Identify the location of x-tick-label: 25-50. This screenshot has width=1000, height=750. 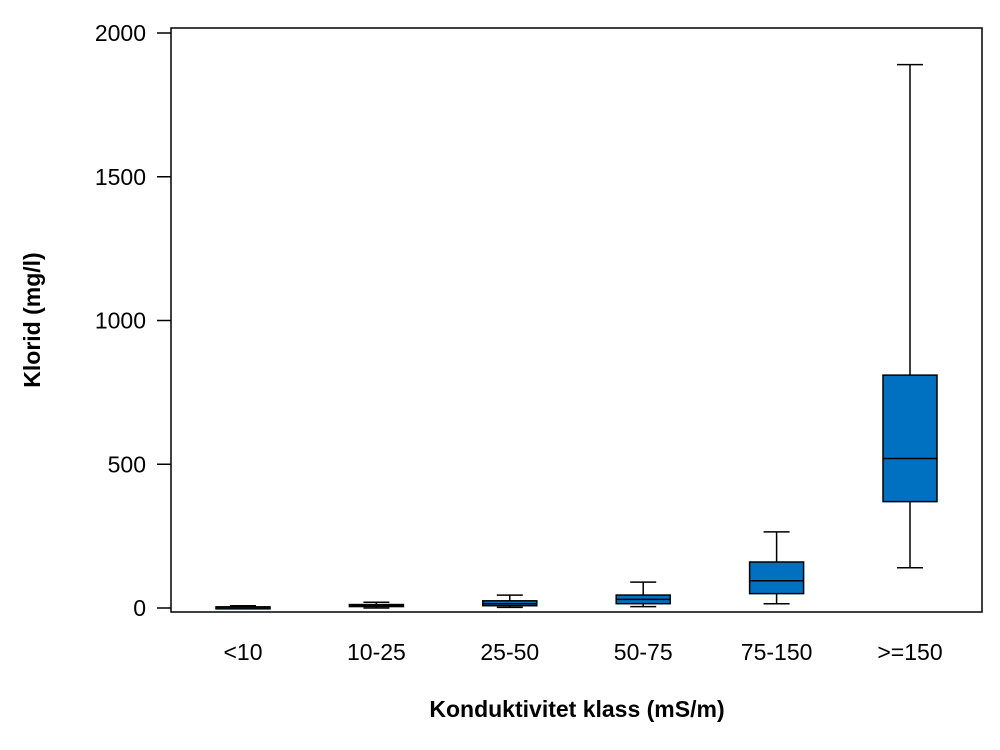
(509, 652).